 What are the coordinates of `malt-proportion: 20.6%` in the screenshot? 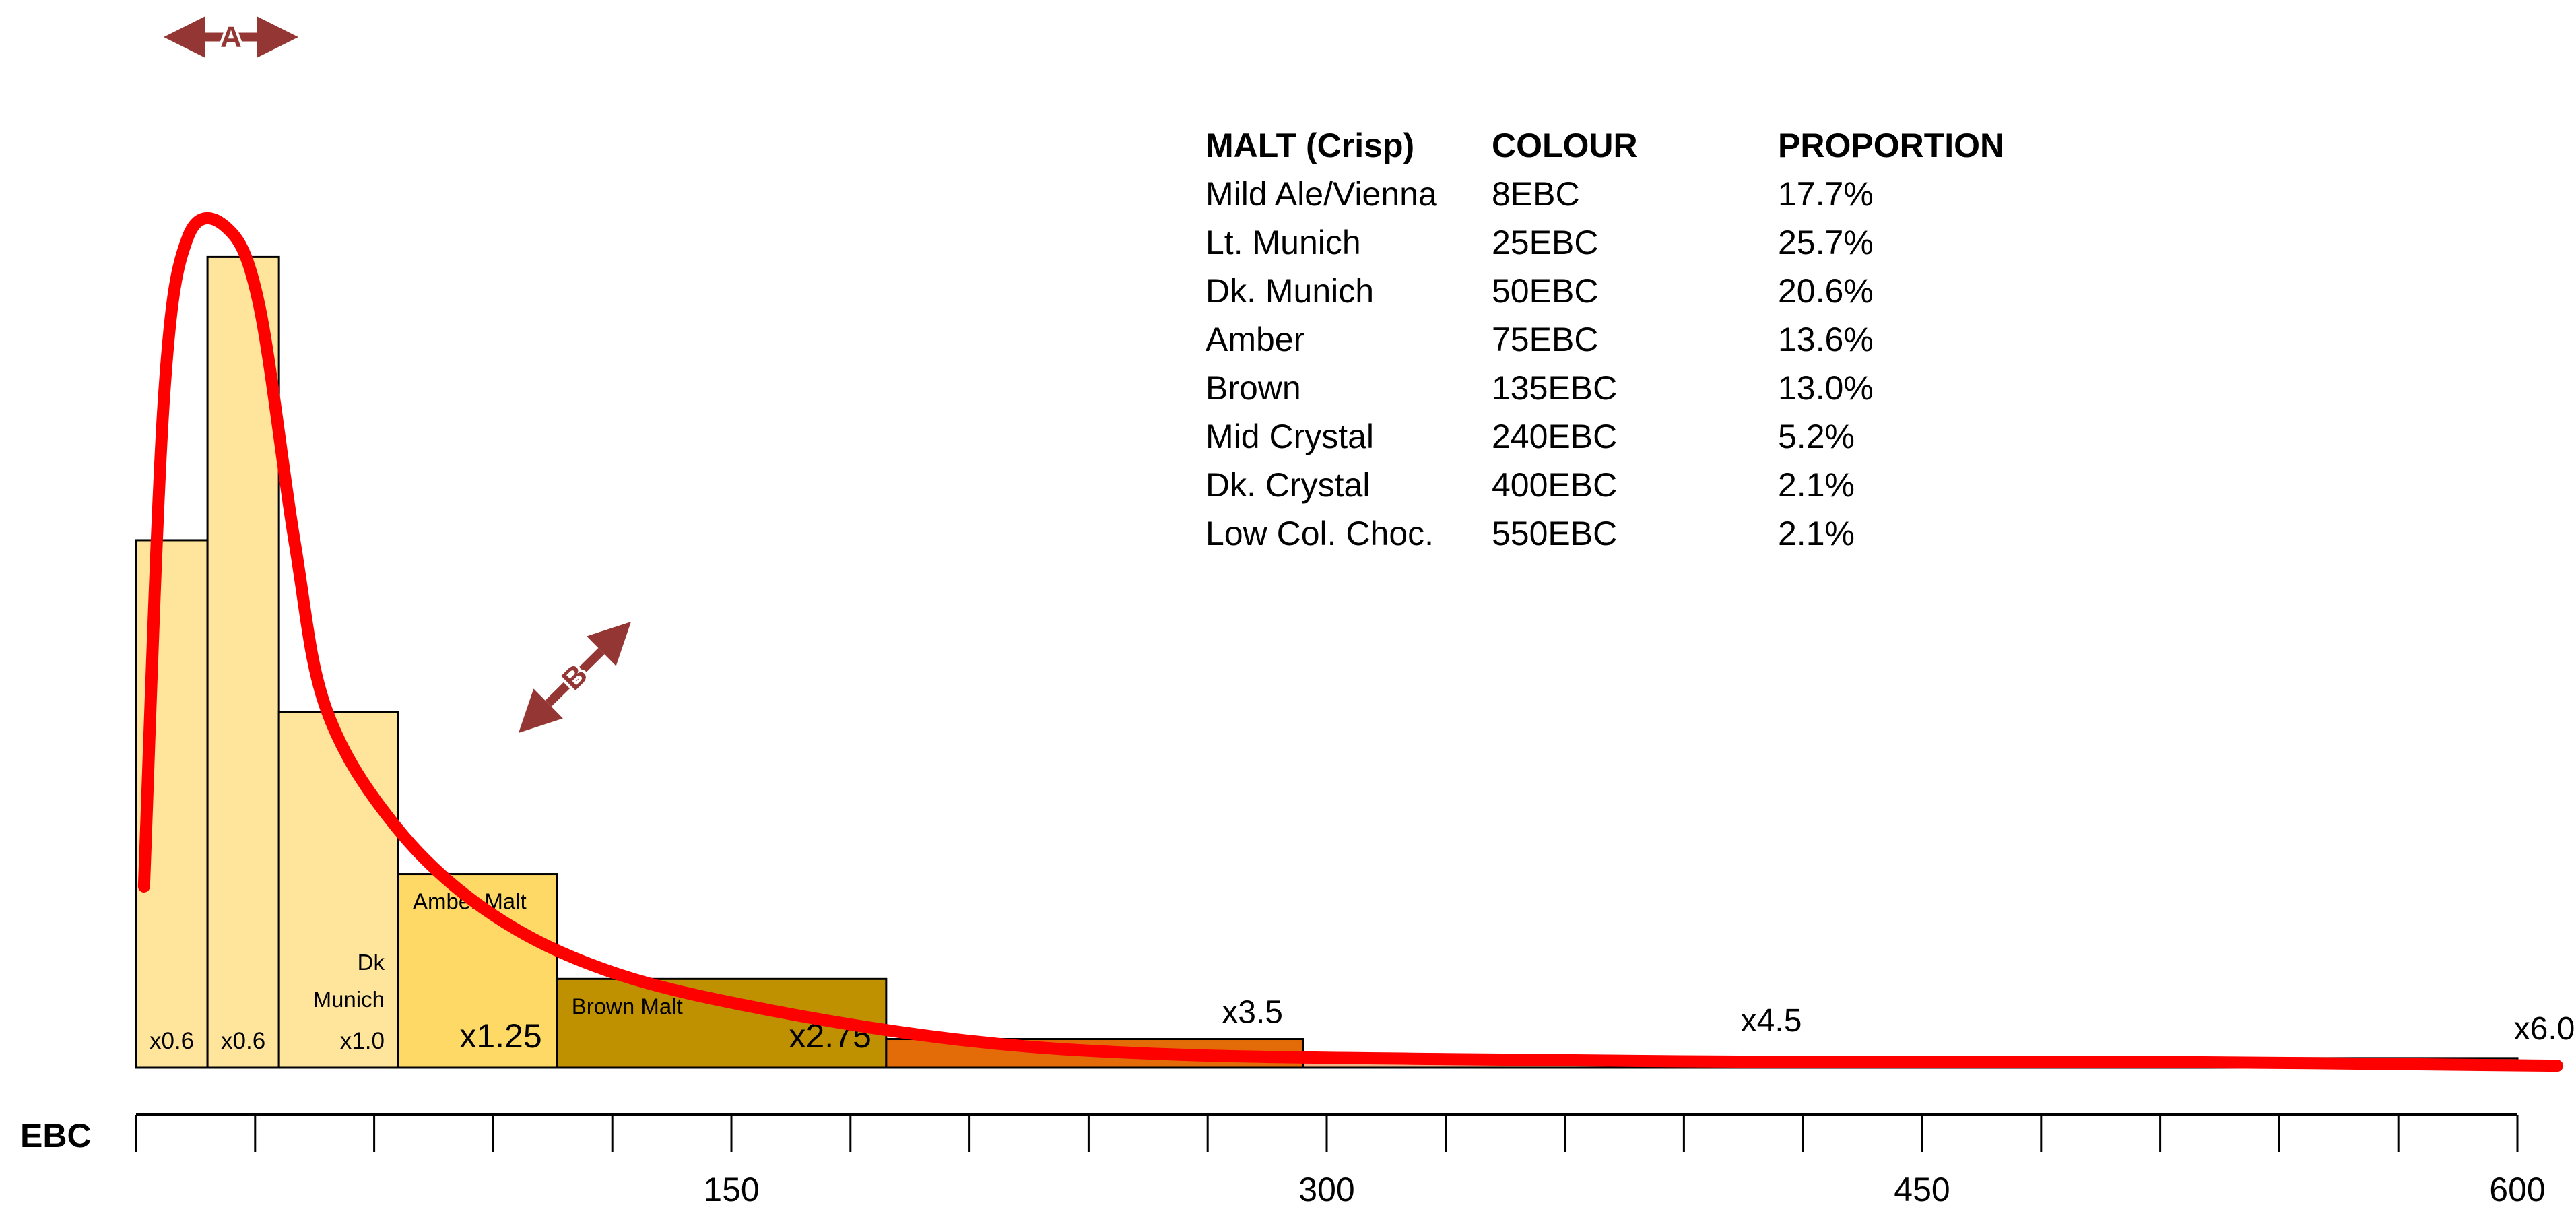 It's located at (1826, 291).